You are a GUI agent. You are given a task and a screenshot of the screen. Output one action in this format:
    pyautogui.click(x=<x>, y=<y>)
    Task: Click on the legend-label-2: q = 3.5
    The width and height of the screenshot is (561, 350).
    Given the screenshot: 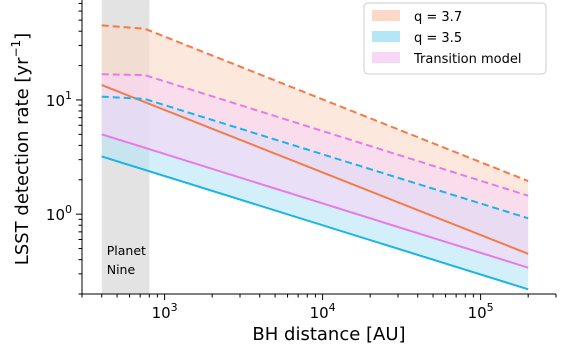 What is the action you would take?
    pyautogui.click(x=438, y=38)
    